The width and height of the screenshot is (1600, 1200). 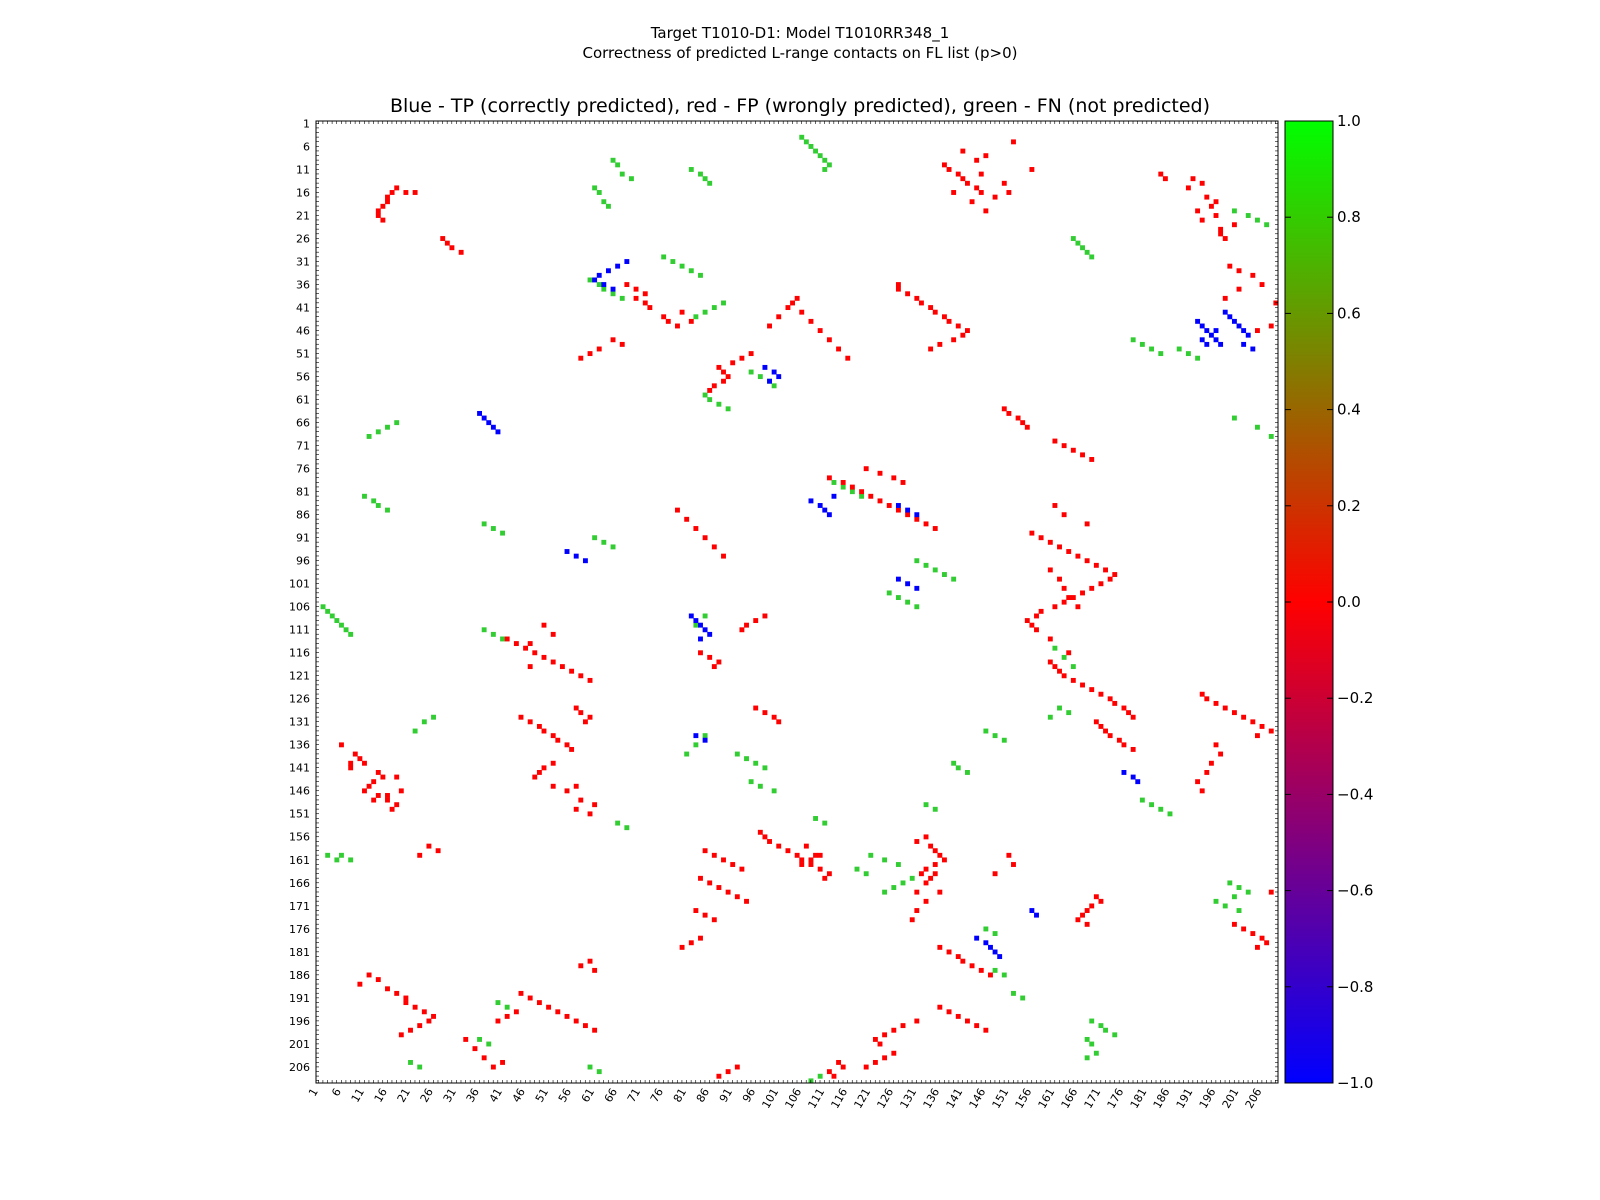 What do you see at coordinates (634, 1095) in the screenshot?
I see `x-tick-label: 71` at bounding box center [634, 1095].